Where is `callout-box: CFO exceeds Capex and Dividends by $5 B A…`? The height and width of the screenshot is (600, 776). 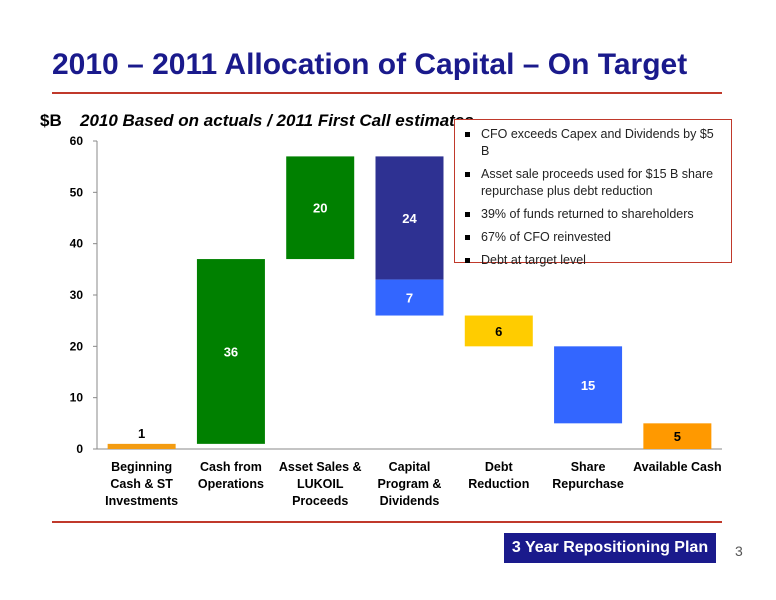
callout-box: CFO exceeds Capex and Dividends by $5 B A… is located at coordinates (593, 193).